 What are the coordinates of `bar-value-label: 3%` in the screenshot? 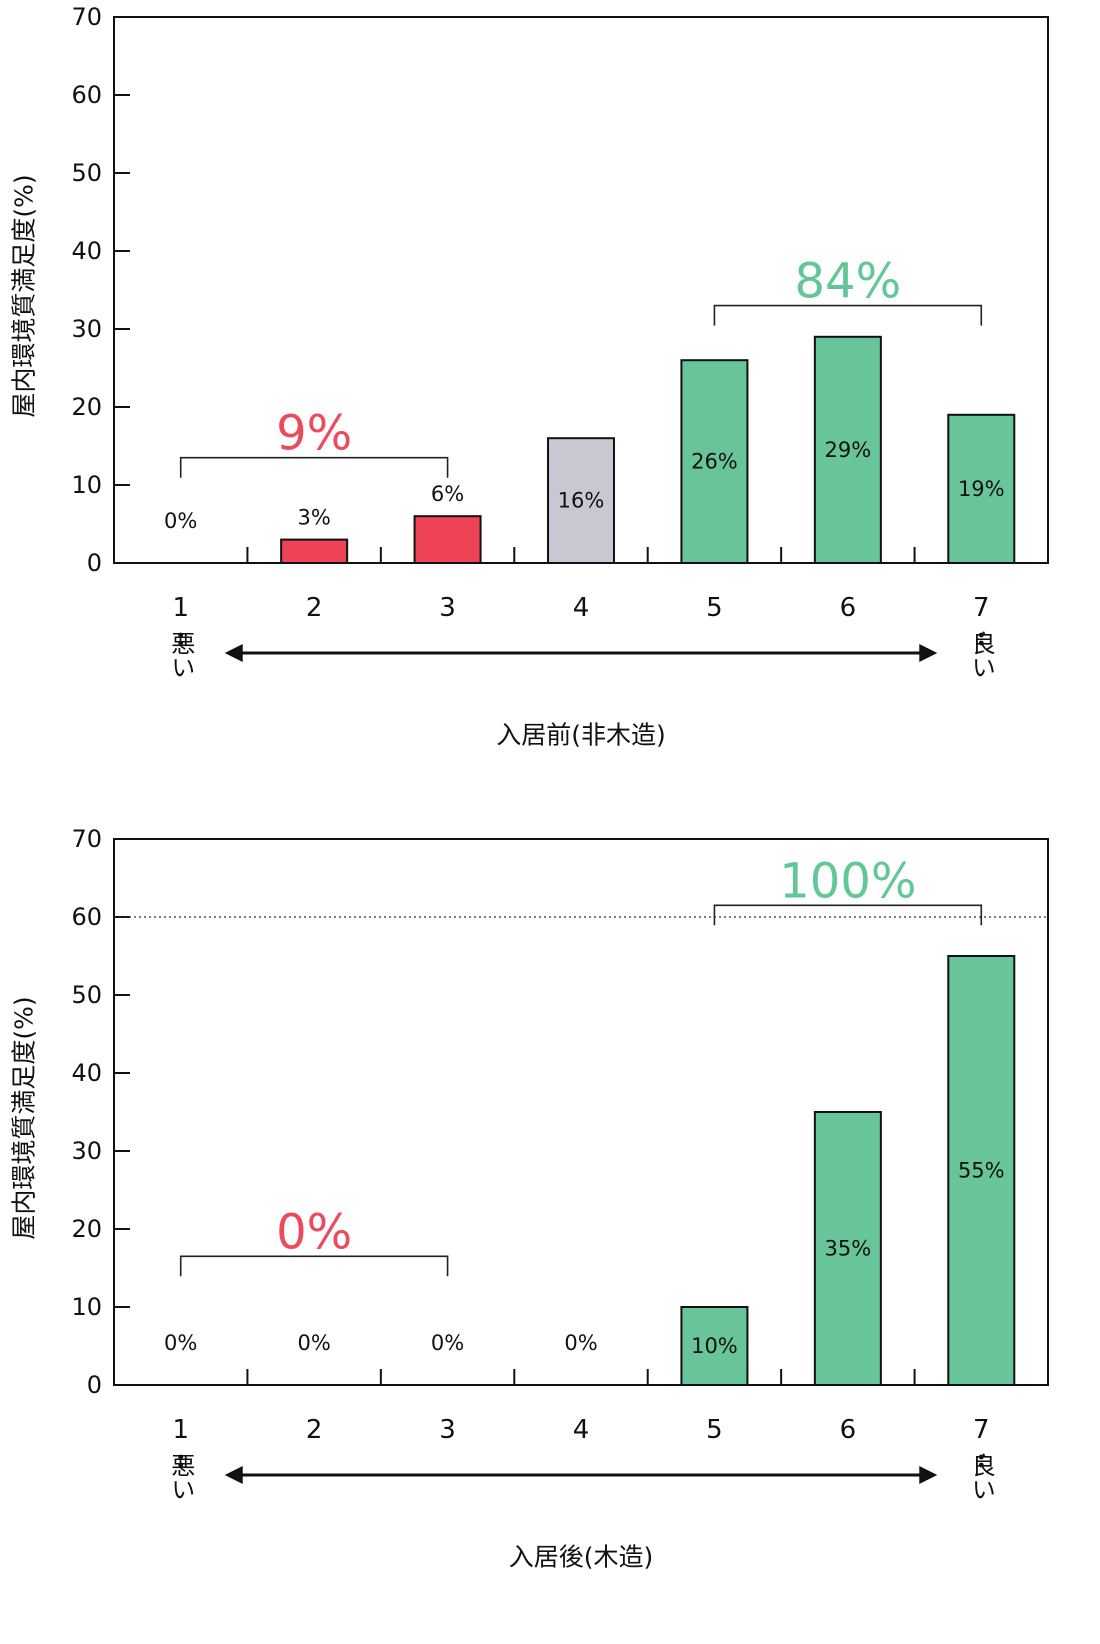 It's located at (313, 518).